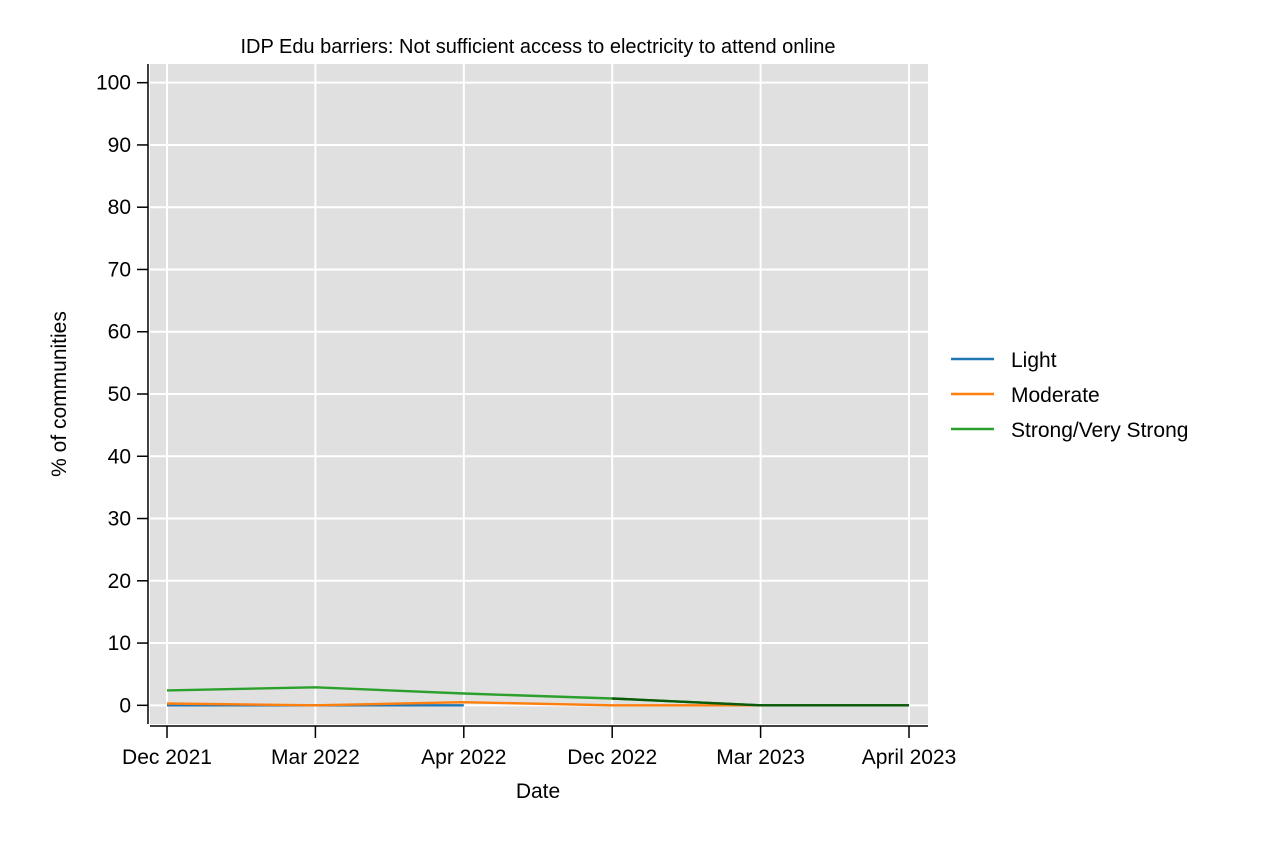 Image resolution: width=1272 pixels, height=848 pixels. I want to click on y-tick-label: 50, so click(119, 394).